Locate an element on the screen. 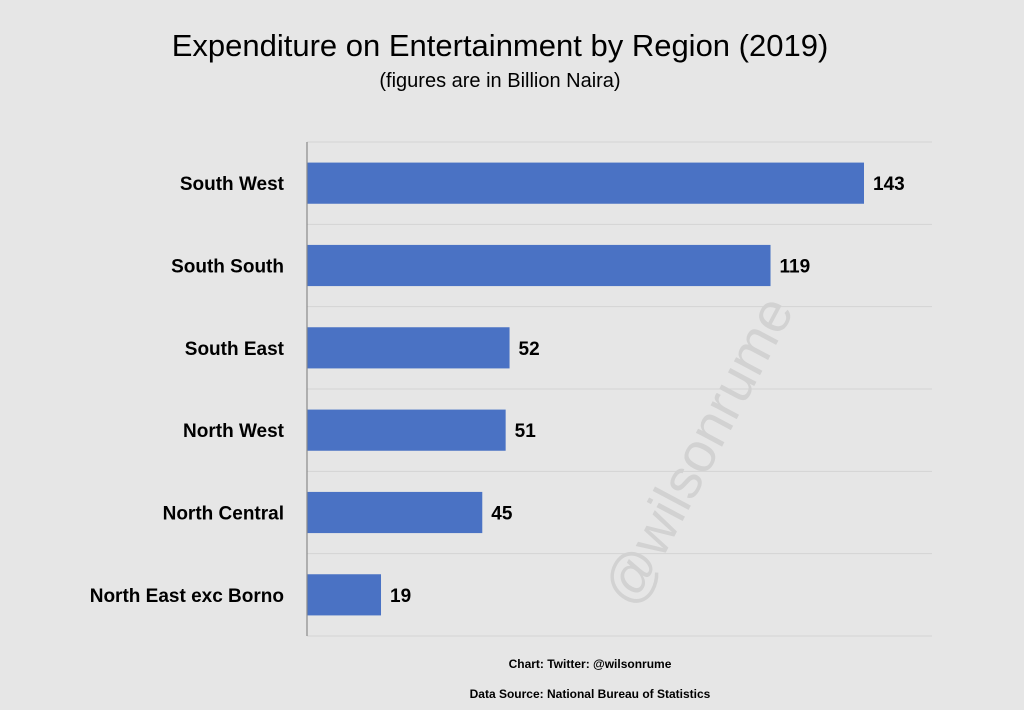  category-label: South West is located at coordinates (232, 184).